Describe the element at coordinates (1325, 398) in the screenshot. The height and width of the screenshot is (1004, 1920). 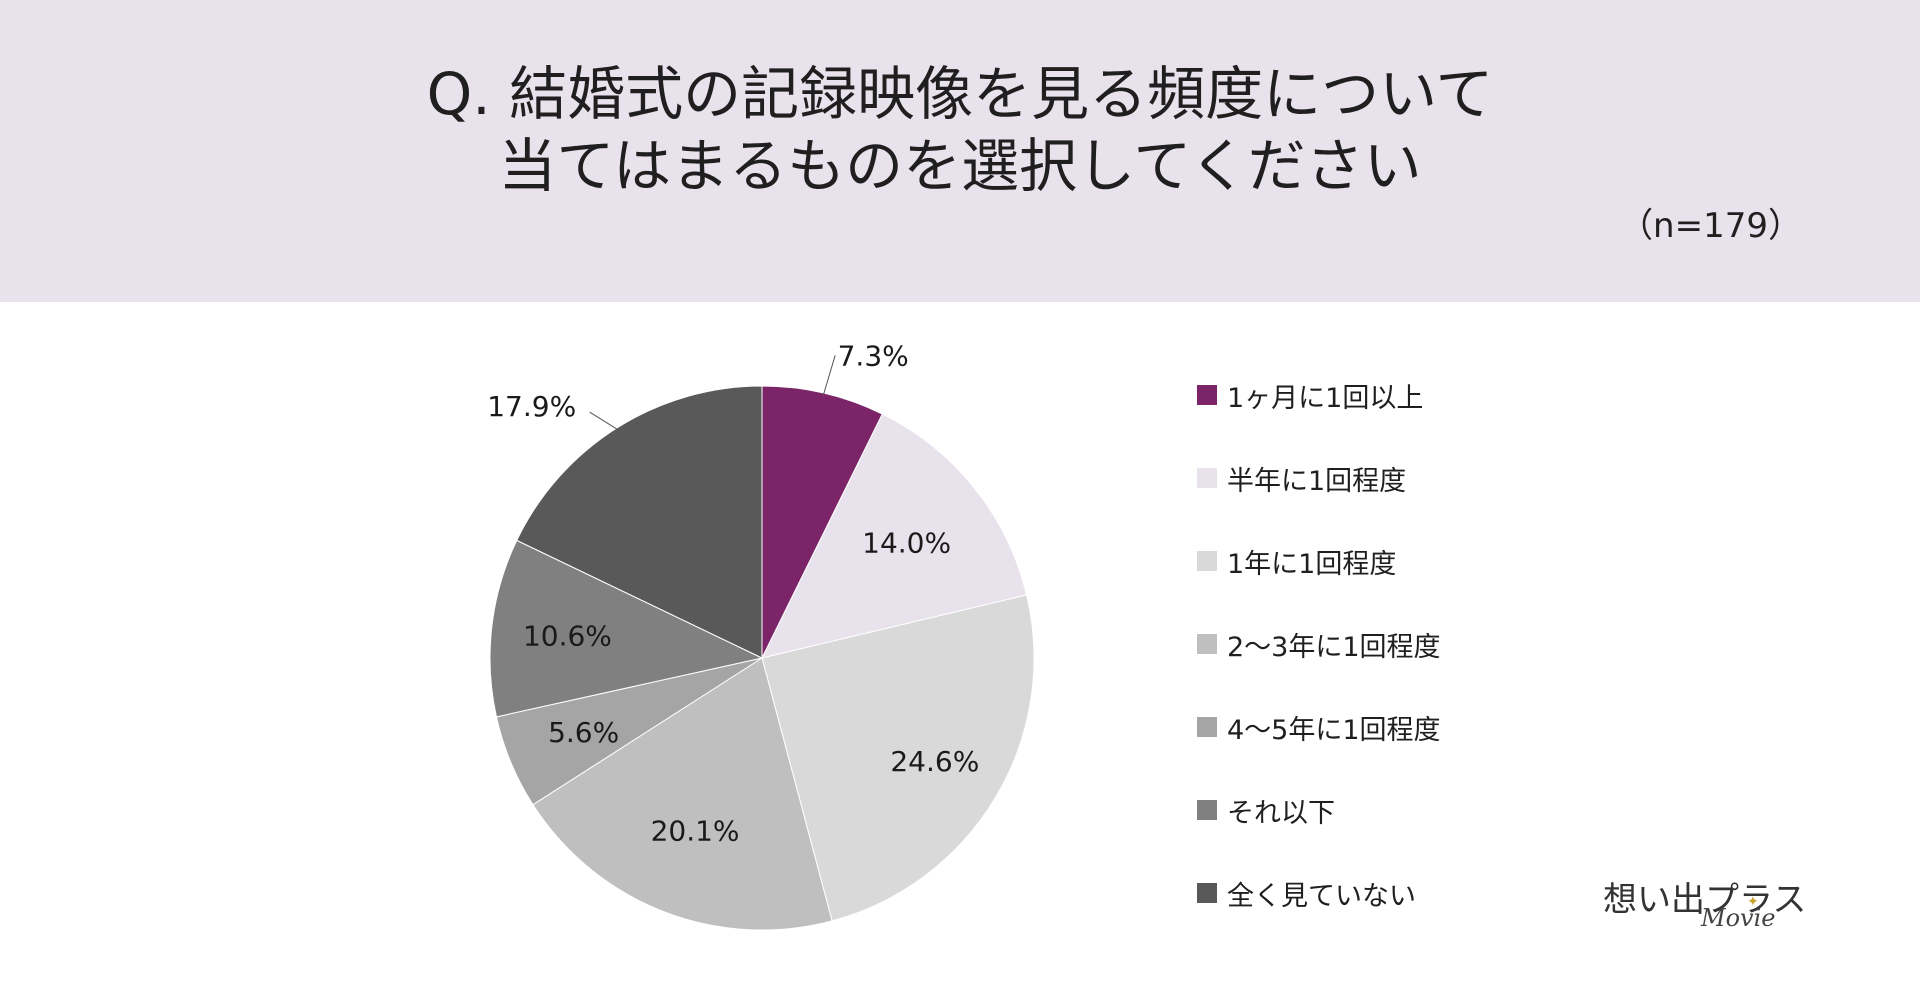
I see `legend-label: 1ヶ月に1回以上` at that location.